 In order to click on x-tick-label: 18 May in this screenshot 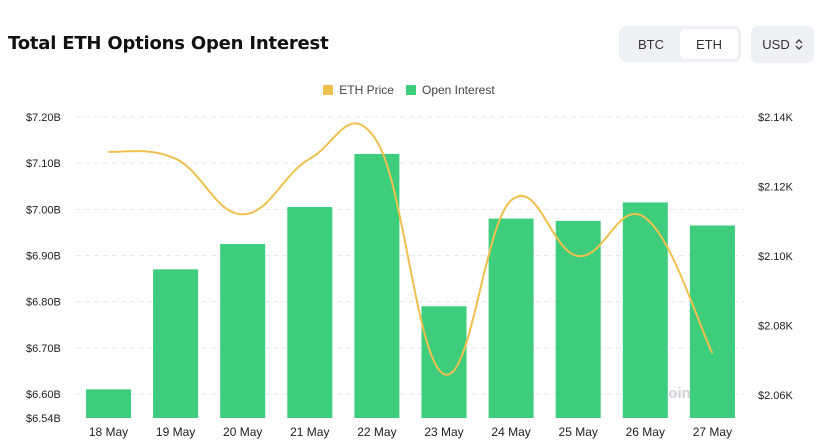, I will do `click(108, 432)`.